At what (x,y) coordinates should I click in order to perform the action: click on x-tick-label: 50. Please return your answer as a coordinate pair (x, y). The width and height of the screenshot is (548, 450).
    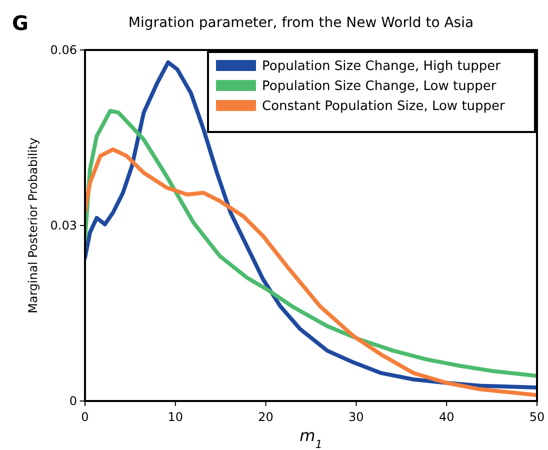
    Looking at the image, I should click on (537, 417).